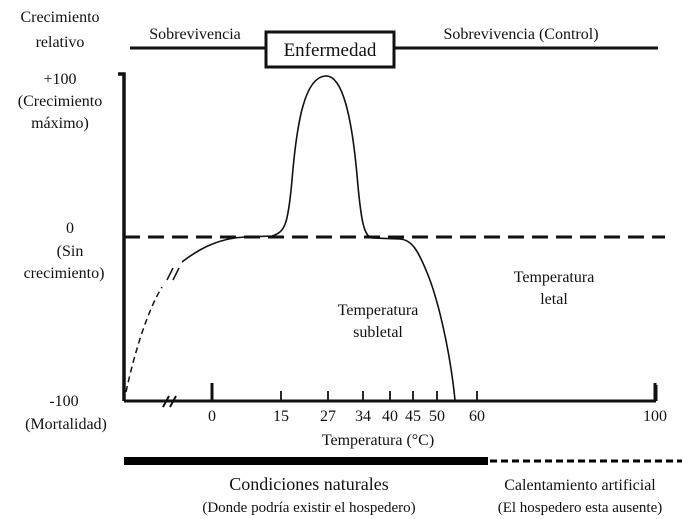  What do you see at coordinates (70, 251) in the screenshot?
I see `y-mid-desc-1: (Sin` at bounding box center [70, 251].